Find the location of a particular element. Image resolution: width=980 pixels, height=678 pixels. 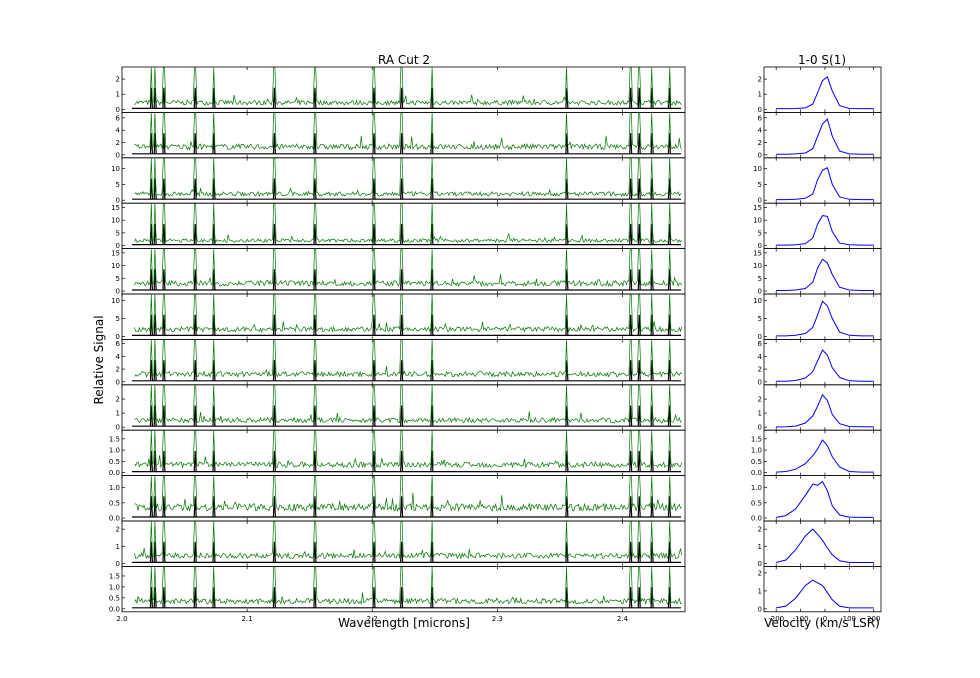

profile-y-tick-label: 15 is located at coordinates (757, 208).